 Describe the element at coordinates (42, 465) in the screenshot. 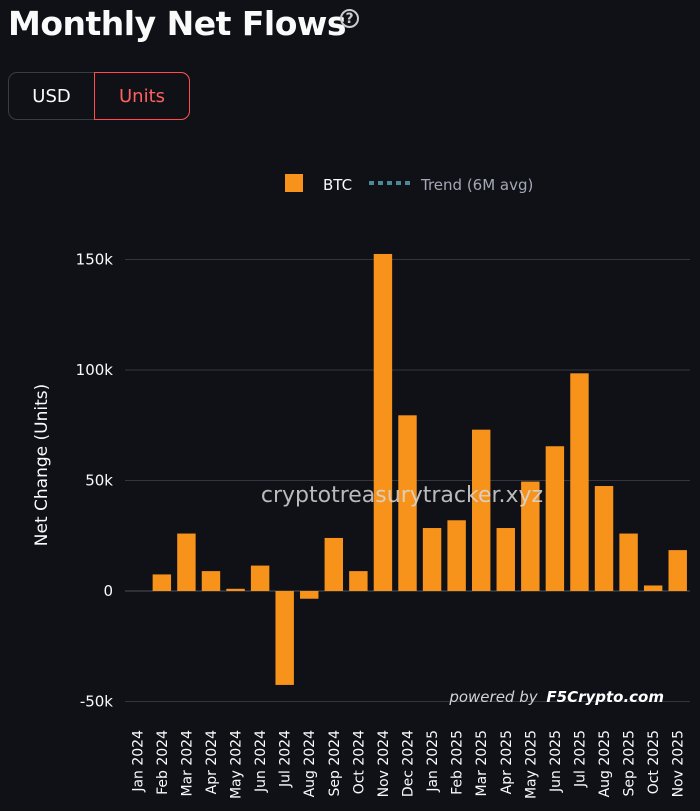

I see `y-axis-label: Net Change (Units)` at that location.